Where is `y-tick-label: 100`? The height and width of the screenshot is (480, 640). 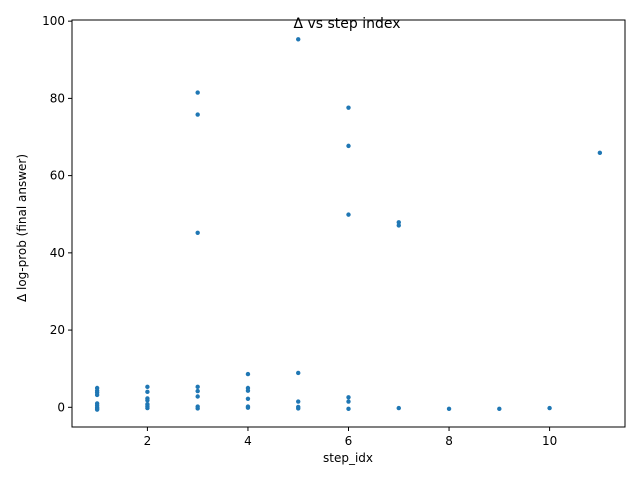
y-tick-label: 100 is located at coordinates (53, 21).